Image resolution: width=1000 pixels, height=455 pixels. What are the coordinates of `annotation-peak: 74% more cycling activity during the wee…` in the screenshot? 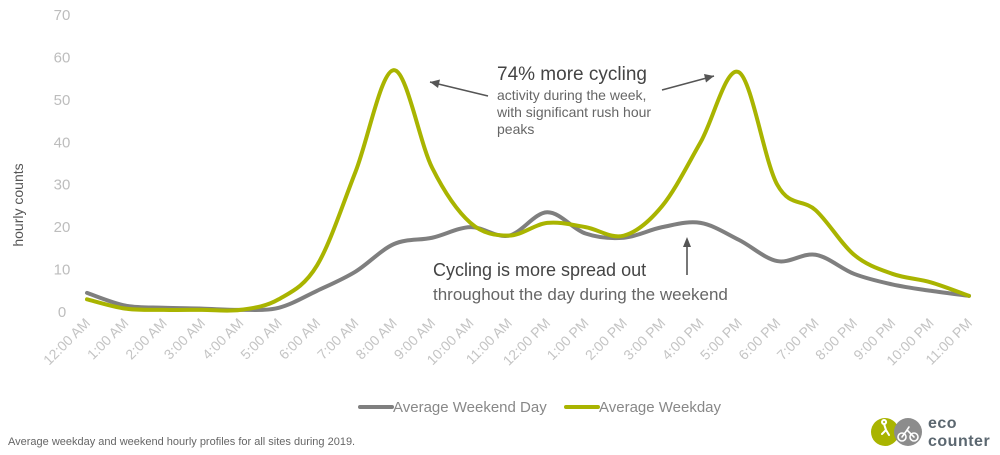 It's located at (572, 100).